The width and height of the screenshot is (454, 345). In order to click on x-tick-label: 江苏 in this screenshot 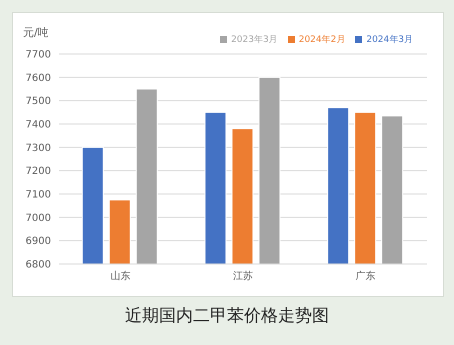, I will do `click(243, 276)`.